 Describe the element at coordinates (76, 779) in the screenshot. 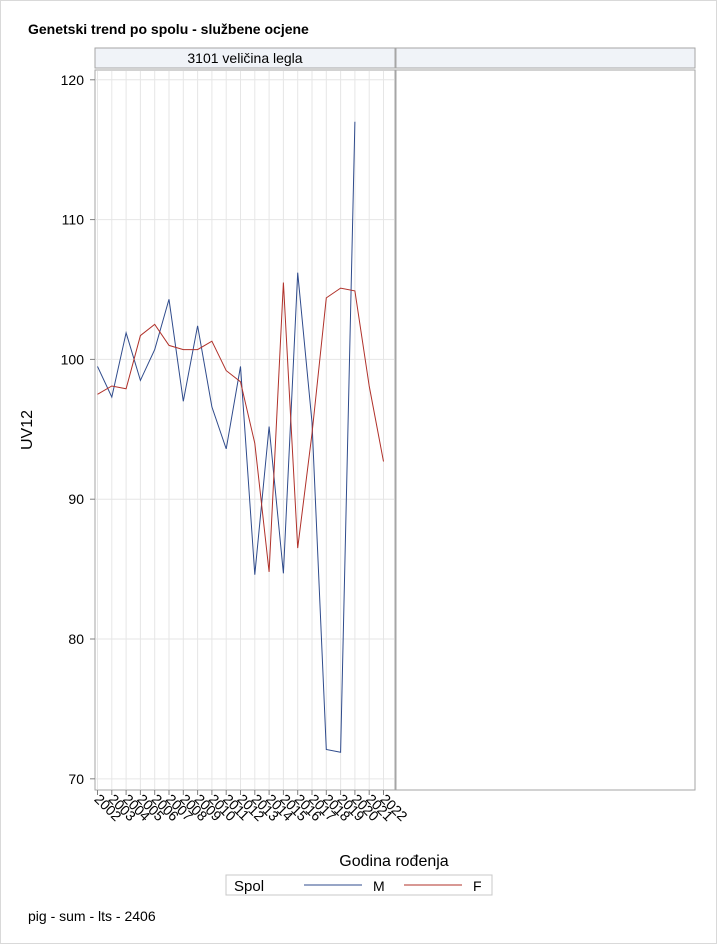

I see `y-tick-label: 70` at that location.